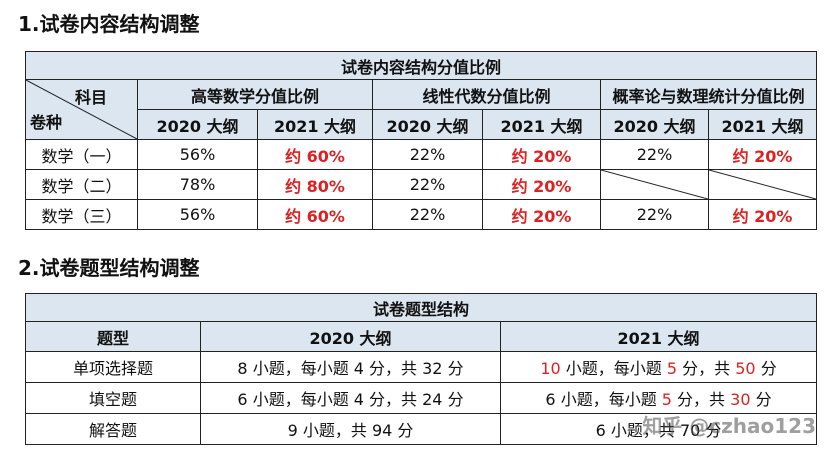 This screenshot has height=457, width=828. I want to click on row-label: 单项选择题, so click(113, 367).